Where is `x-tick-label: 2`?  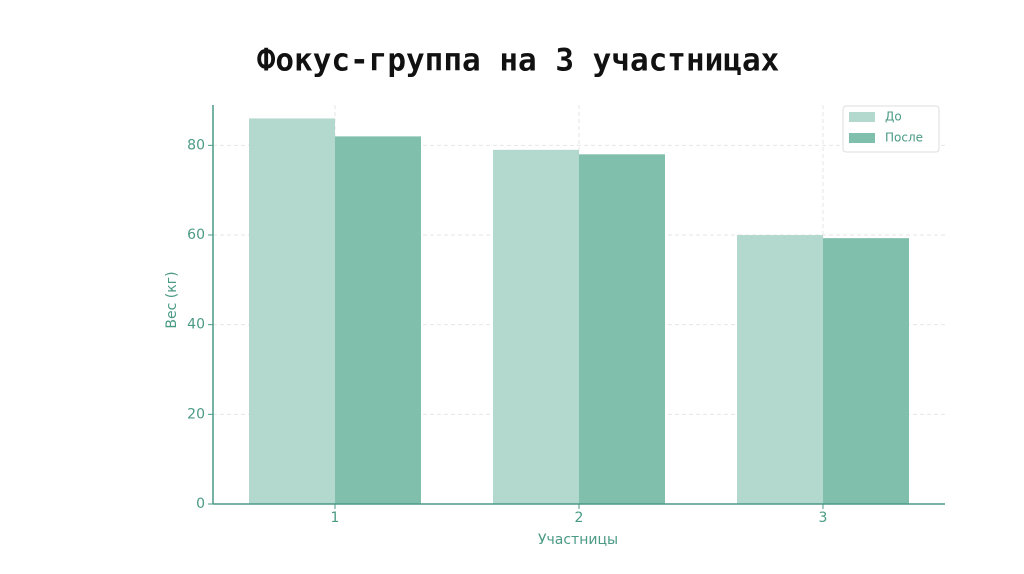
x-tick-label: 2 is located at coordinates (579, 518).